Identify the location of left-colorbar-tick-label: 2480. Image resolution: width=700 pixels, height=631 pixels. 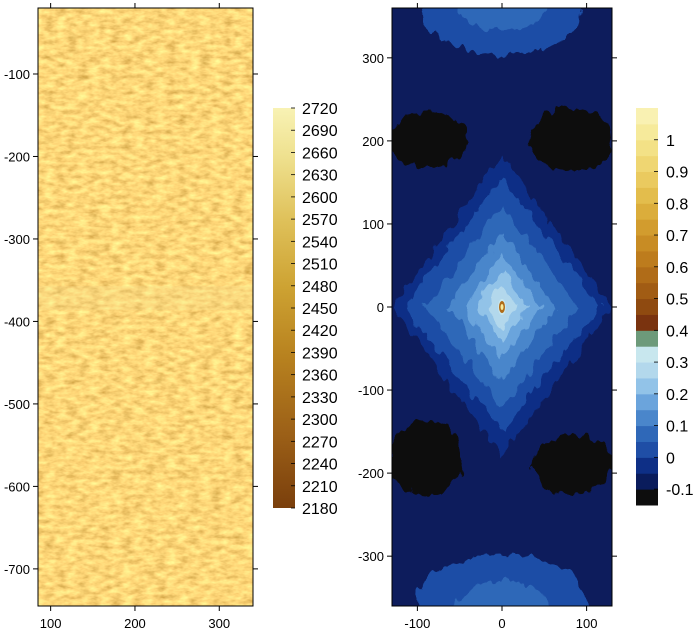
(320, 287).